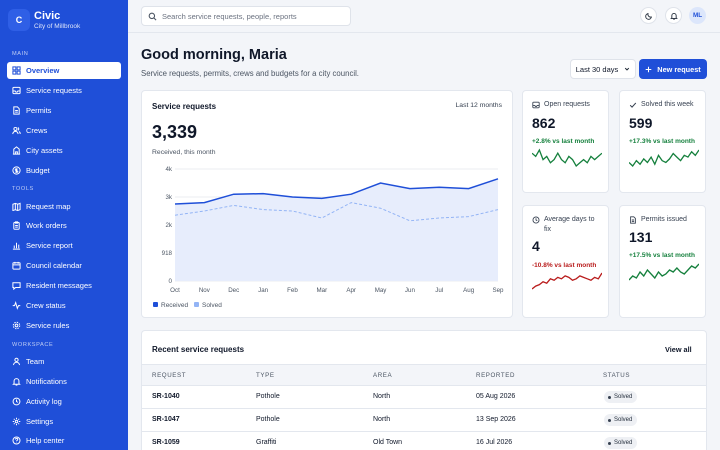  I want to click on sidebar-item-activity-log: Activity log, so click(64, 401).